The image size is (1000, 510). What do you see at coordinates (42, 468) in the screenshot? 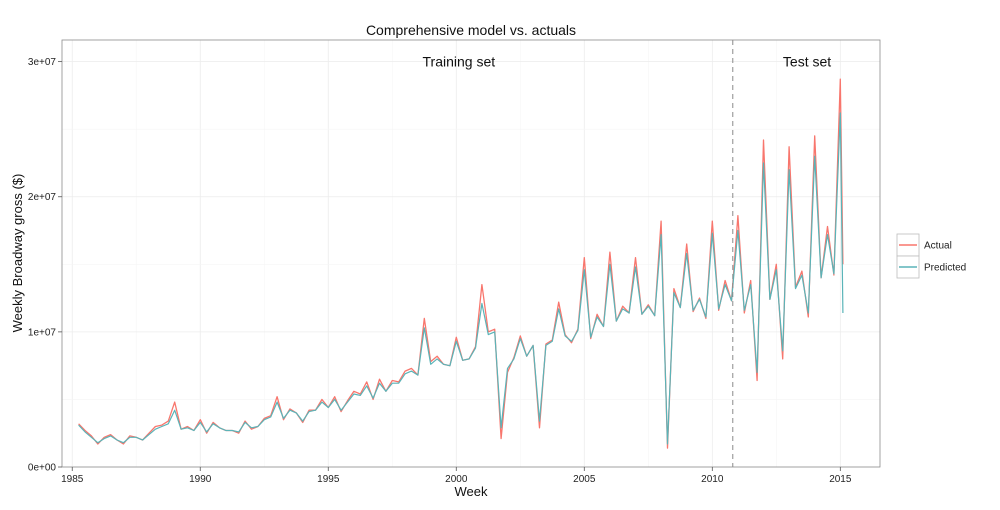
I see `y-tick-label: 0e+00` at bounding box center [42, 468].